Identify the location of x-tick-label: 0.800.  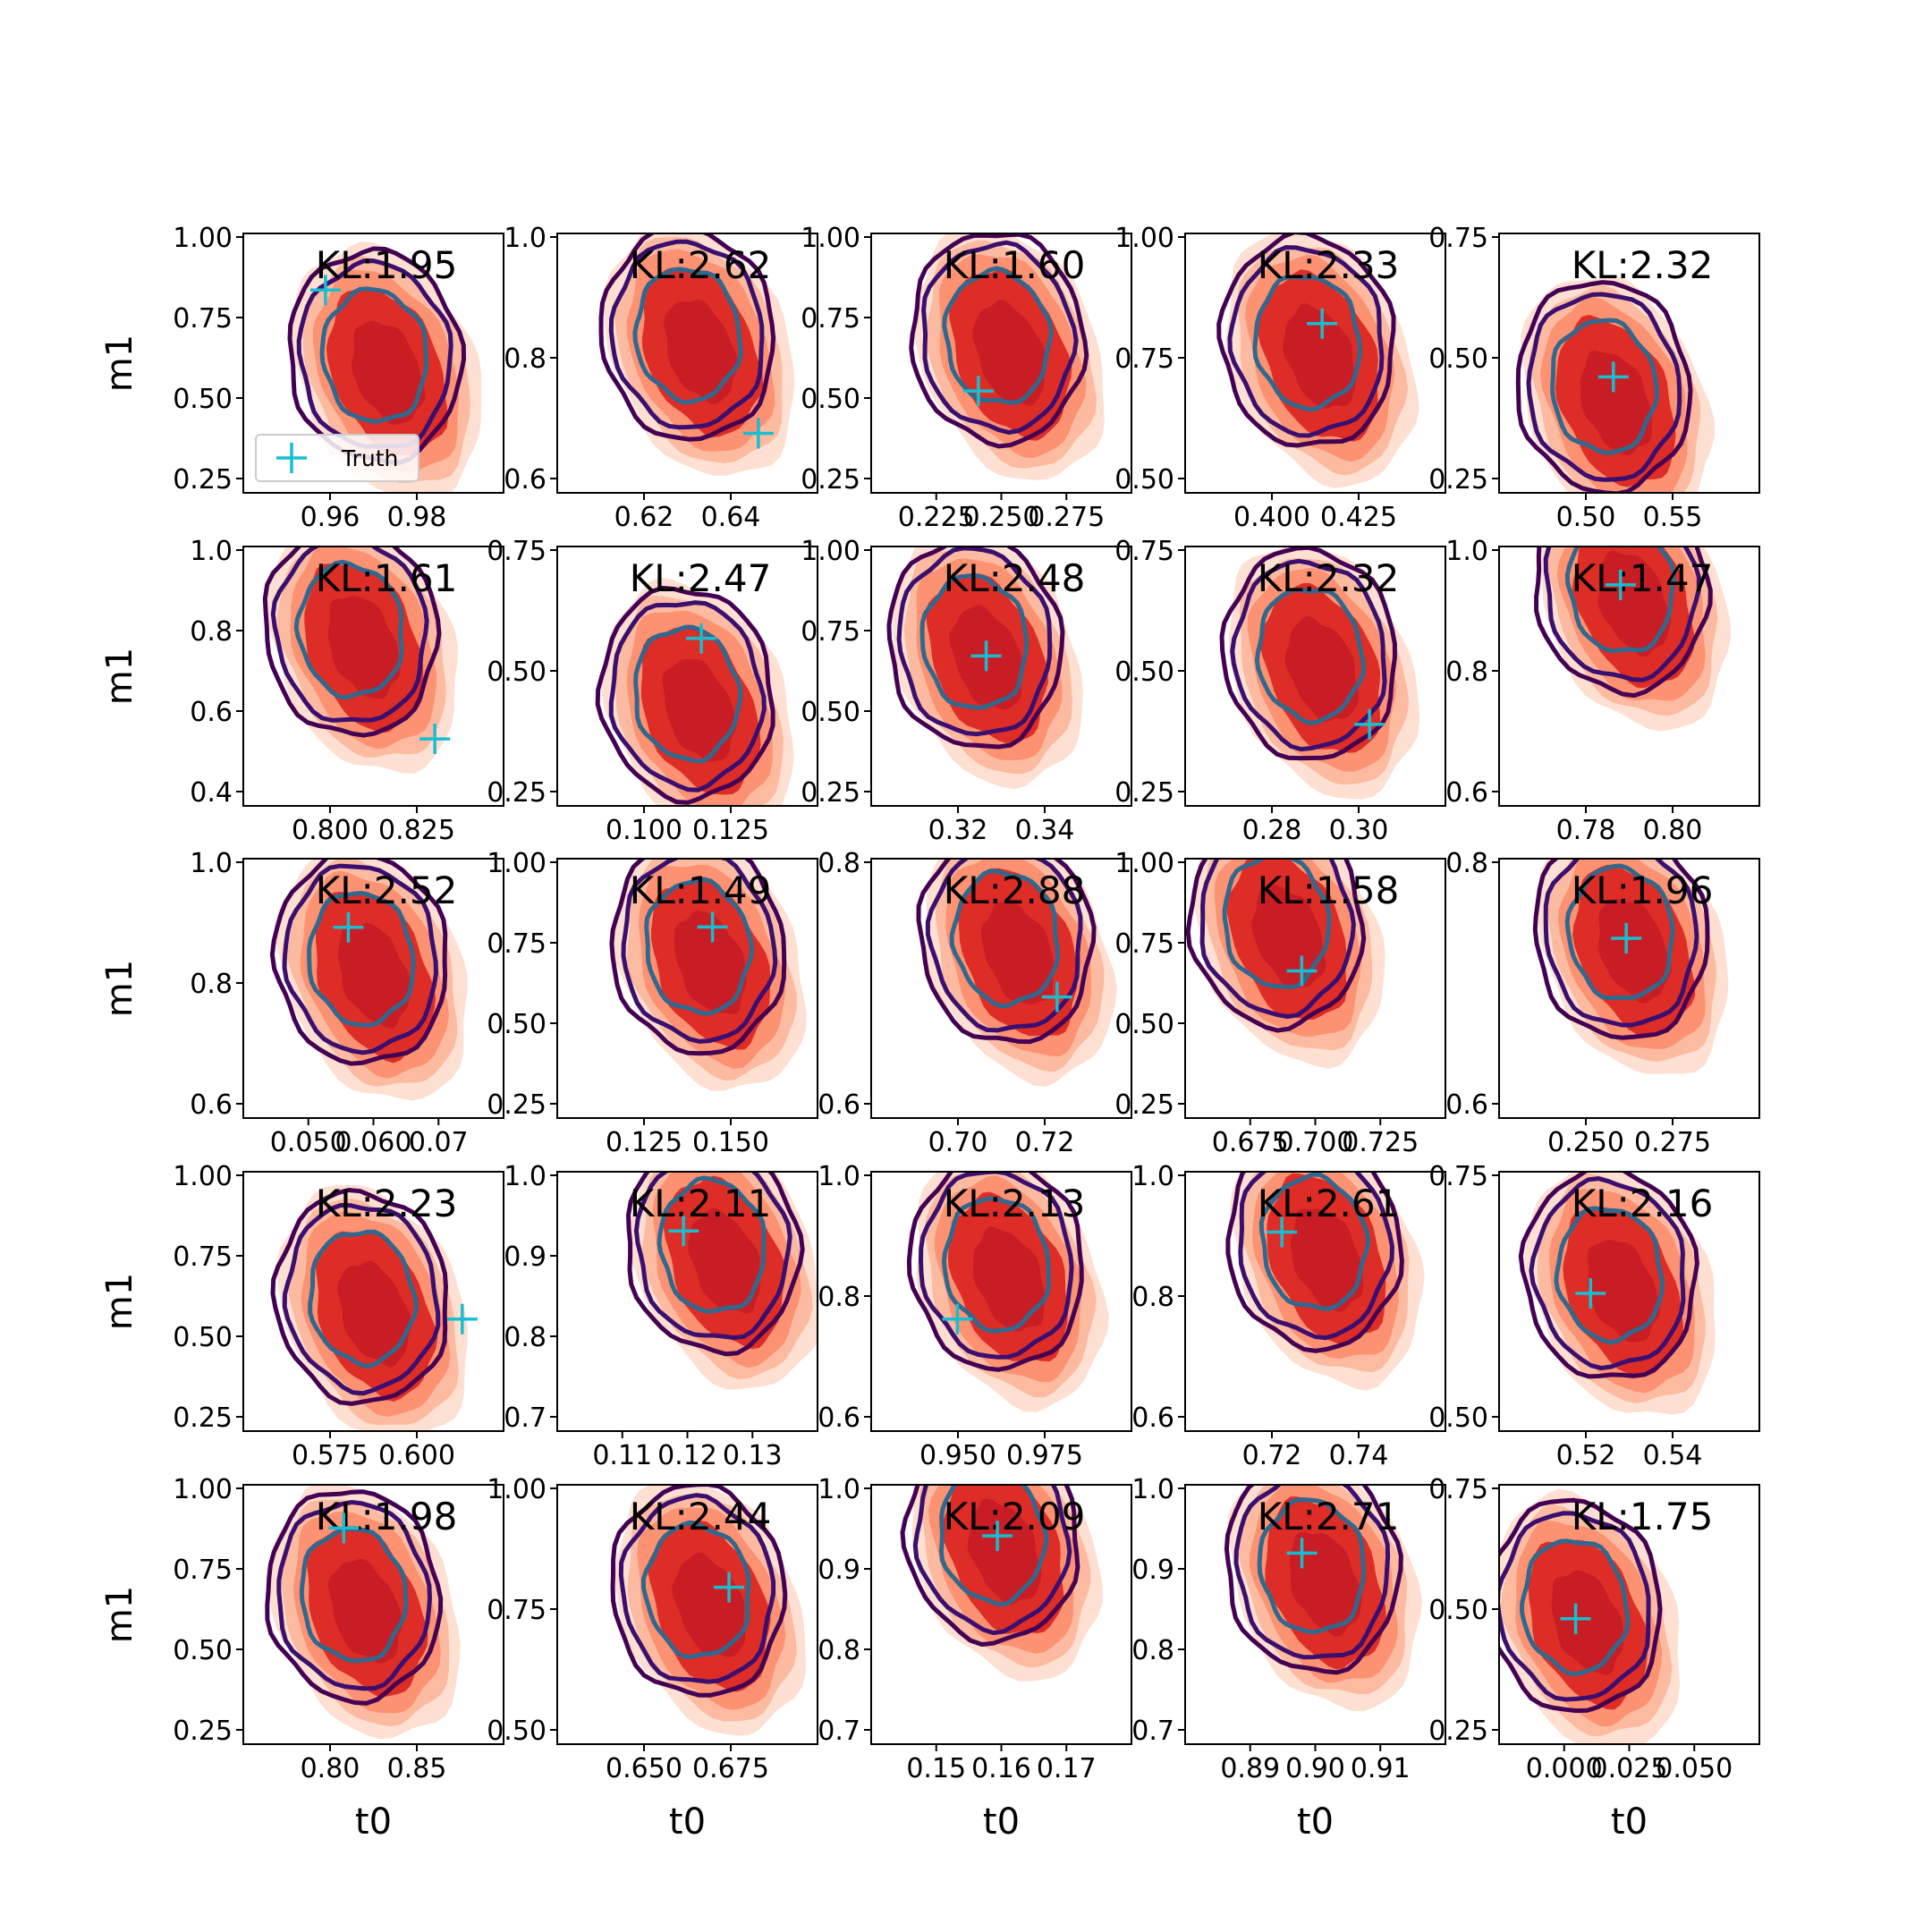
(330, 830).